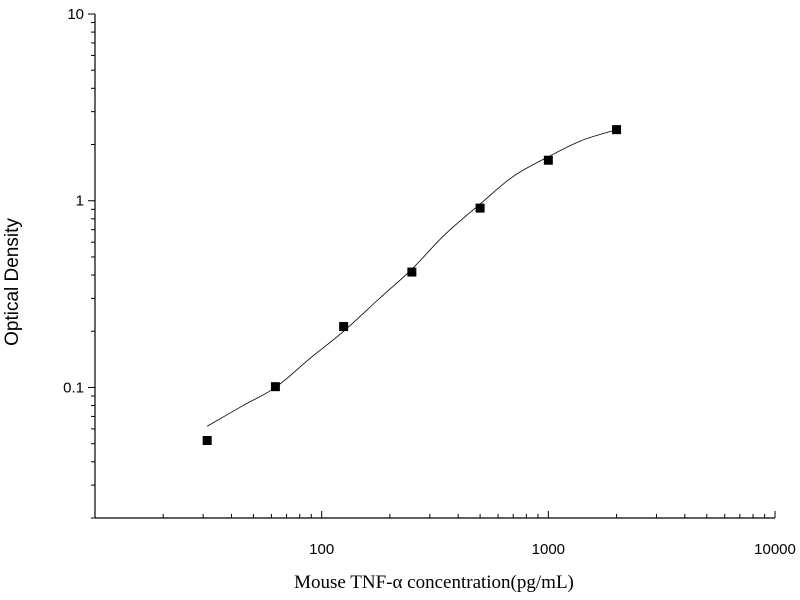  Describe the element at coordinates (80, 201) in the screenshot. I see `y-tick-label: 1` at that location.